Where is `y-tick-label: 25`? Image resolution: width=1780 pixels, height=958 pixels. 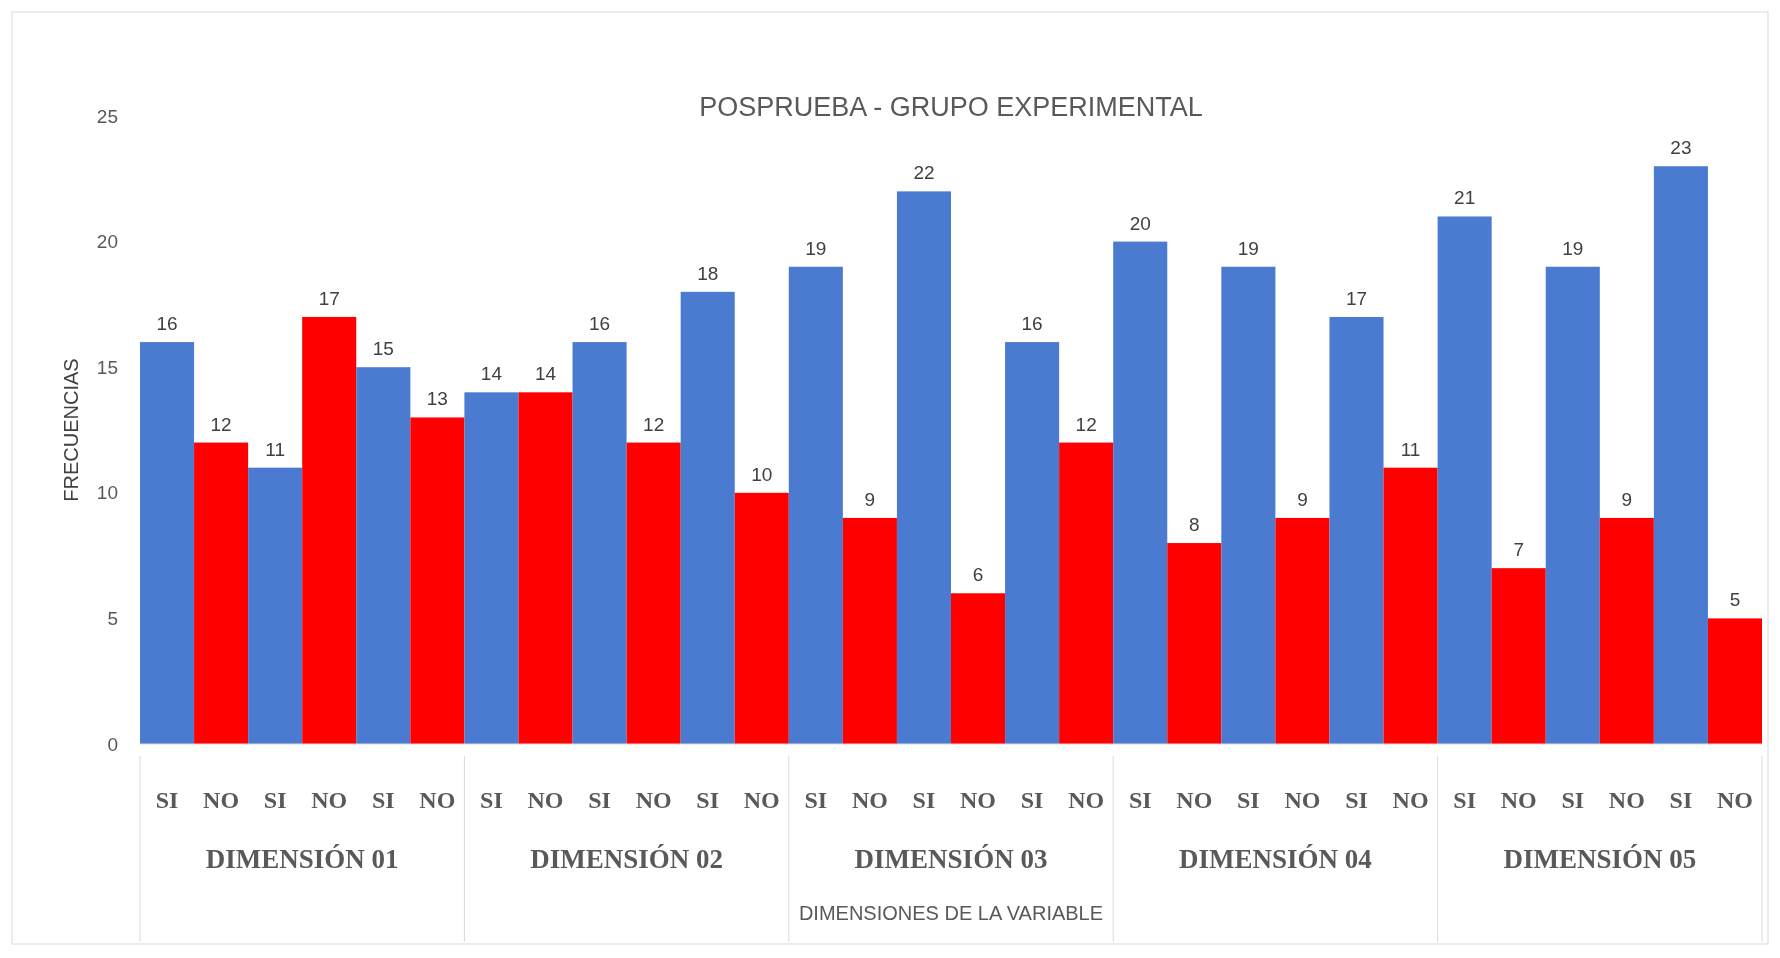 y-tick-label: 25 is located at coordinates (107, 116).